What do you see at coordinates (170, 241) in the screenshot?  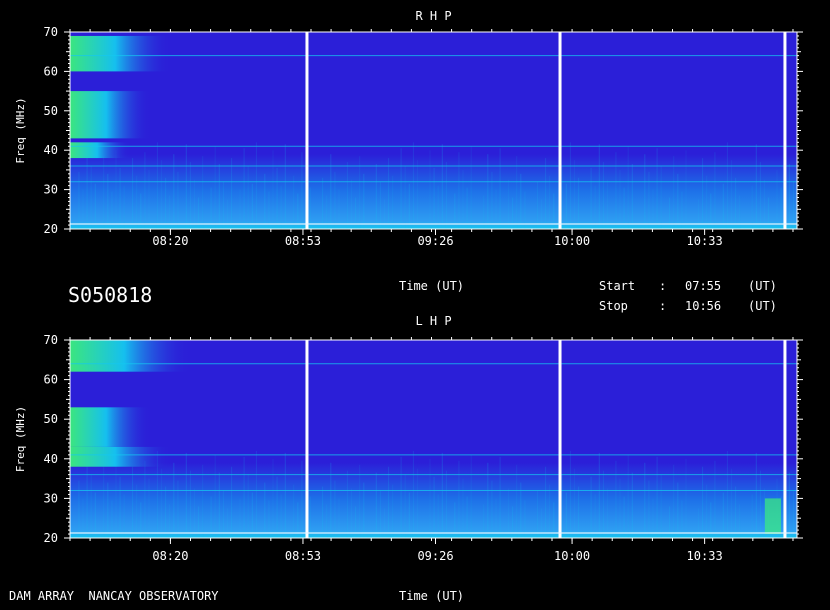 I see `x-tick-label: 08:20` at bounding box center [170, 241].